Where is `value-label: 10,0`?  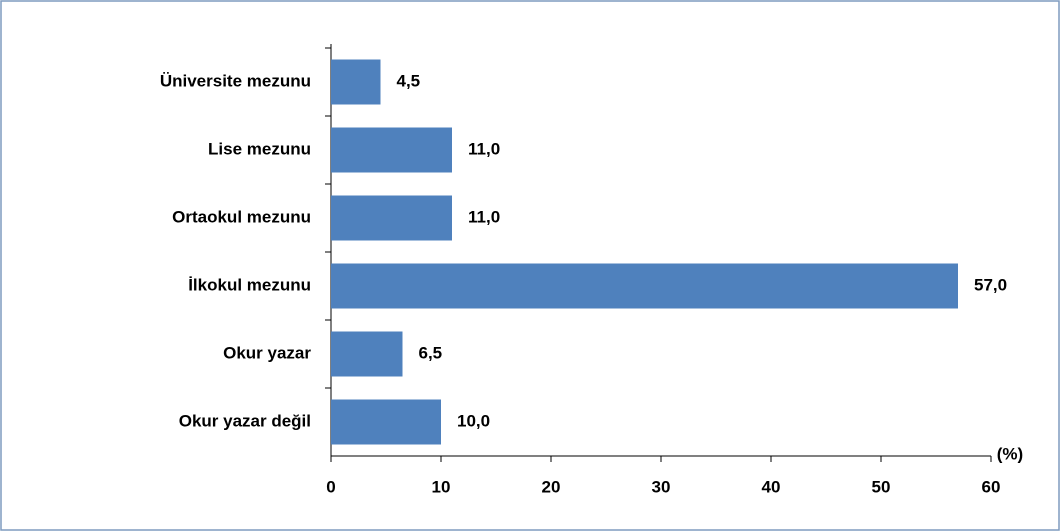 value-label: 10,0 is located at coordinates (473, 420).